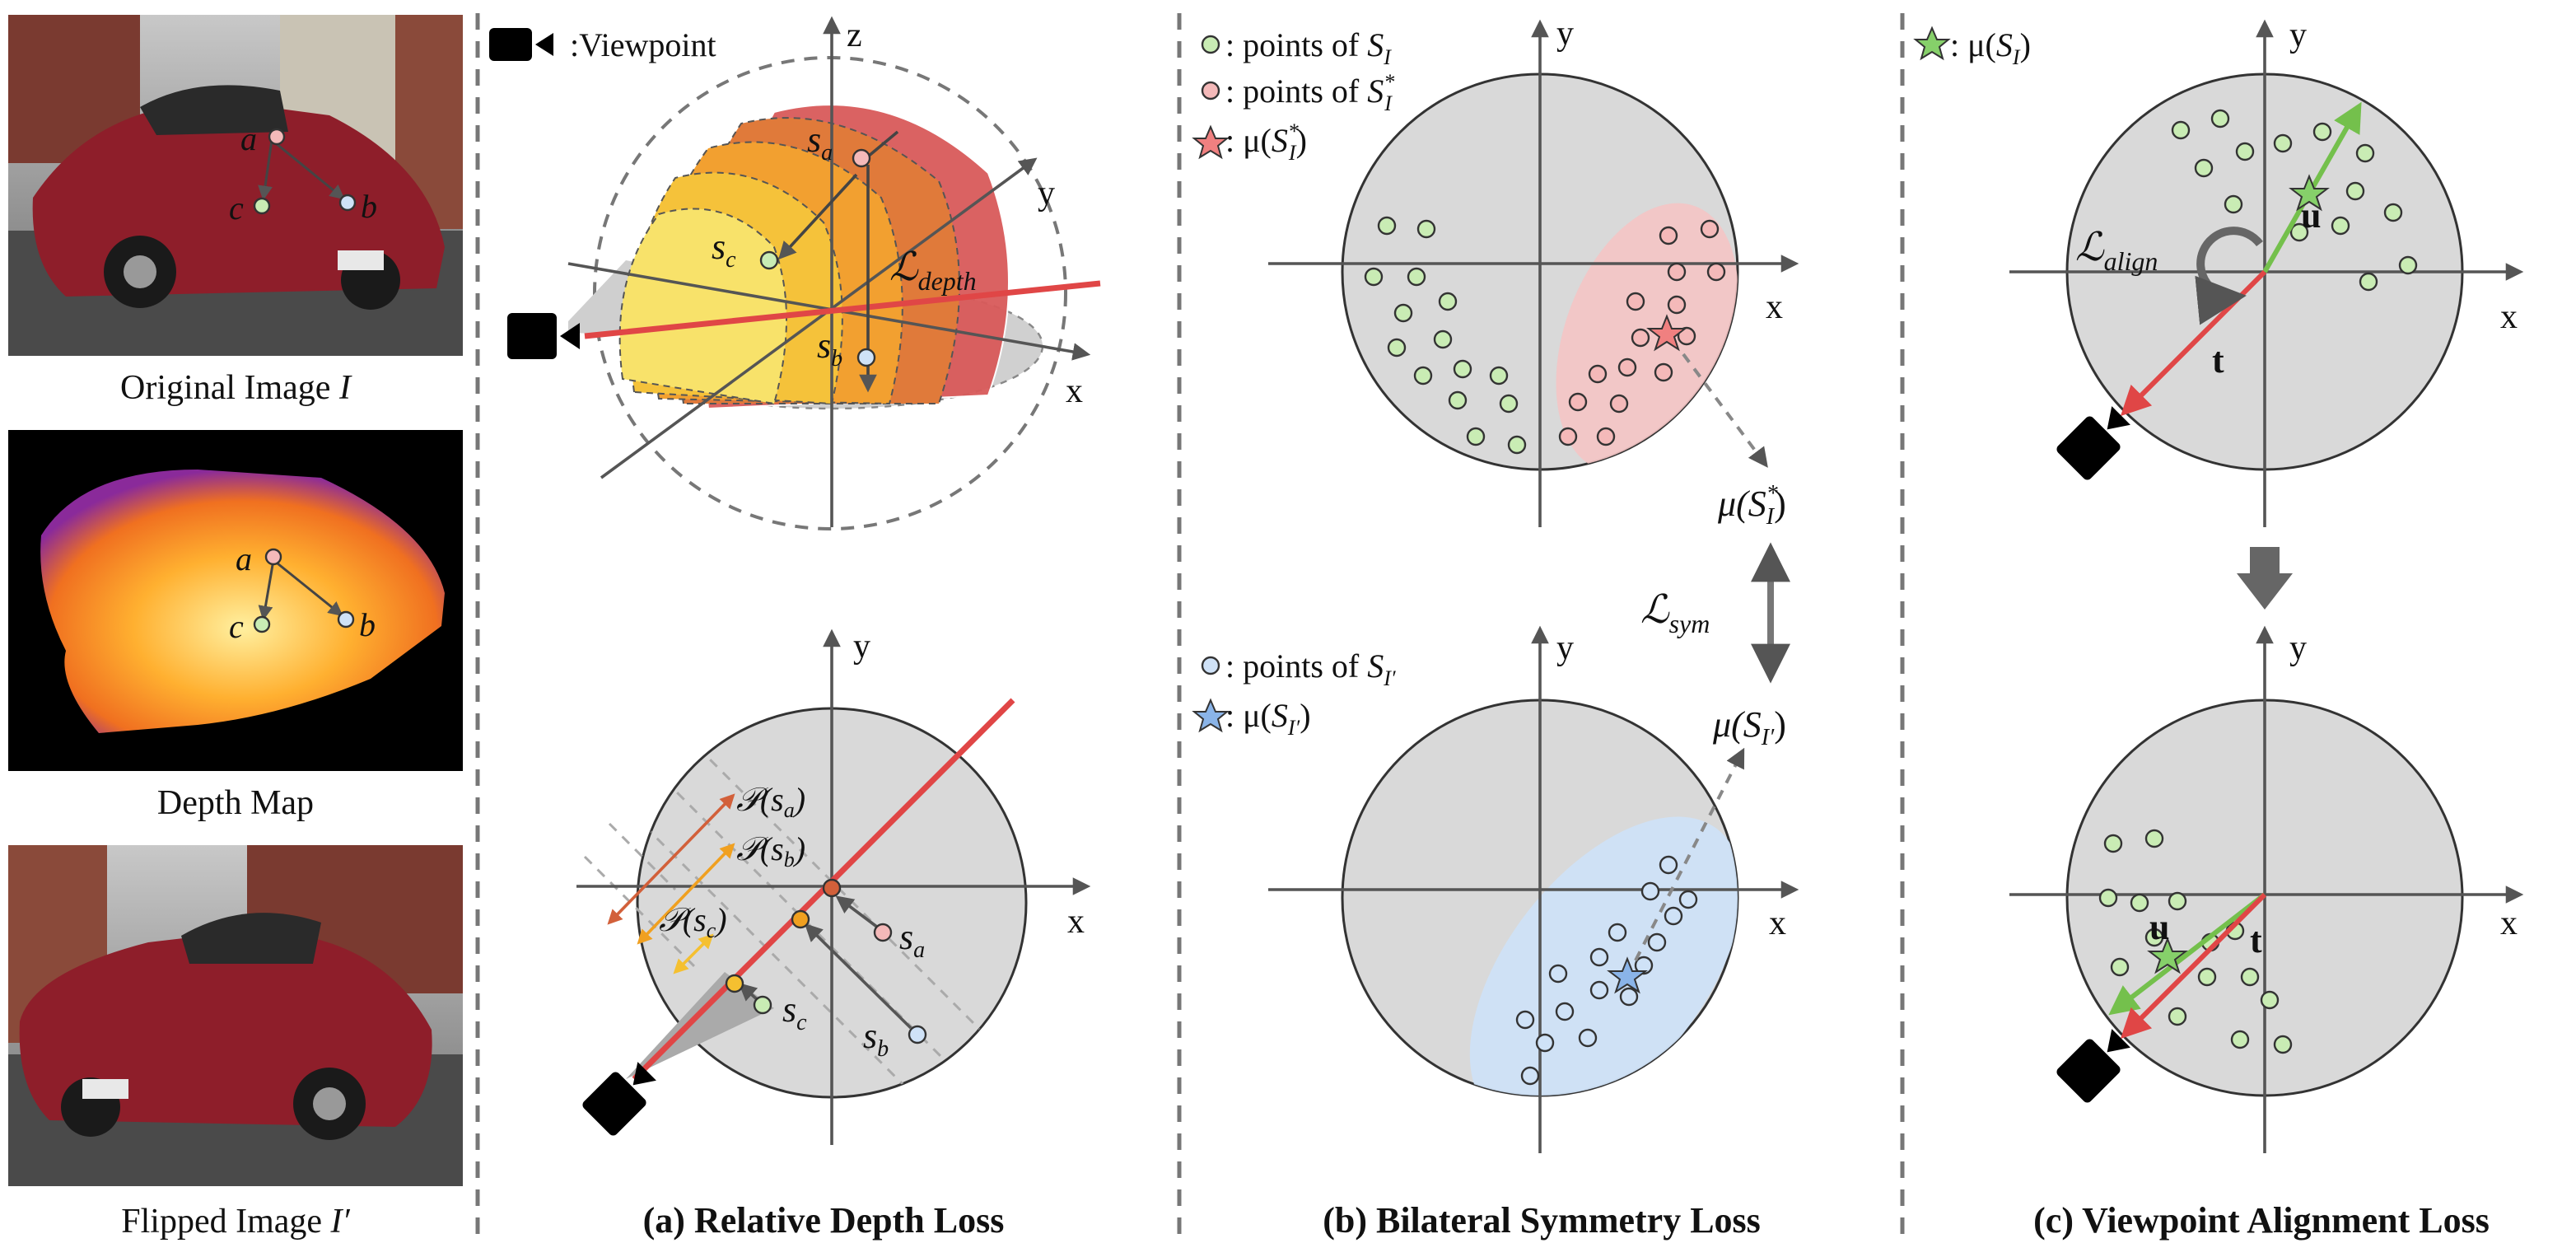 Image resolution: width=2576 pixels, height=1257 pixels. What do you see at coordinates (510, 44) in the screenshot?
I see `camera-icon` at bounding box center [510, 44].